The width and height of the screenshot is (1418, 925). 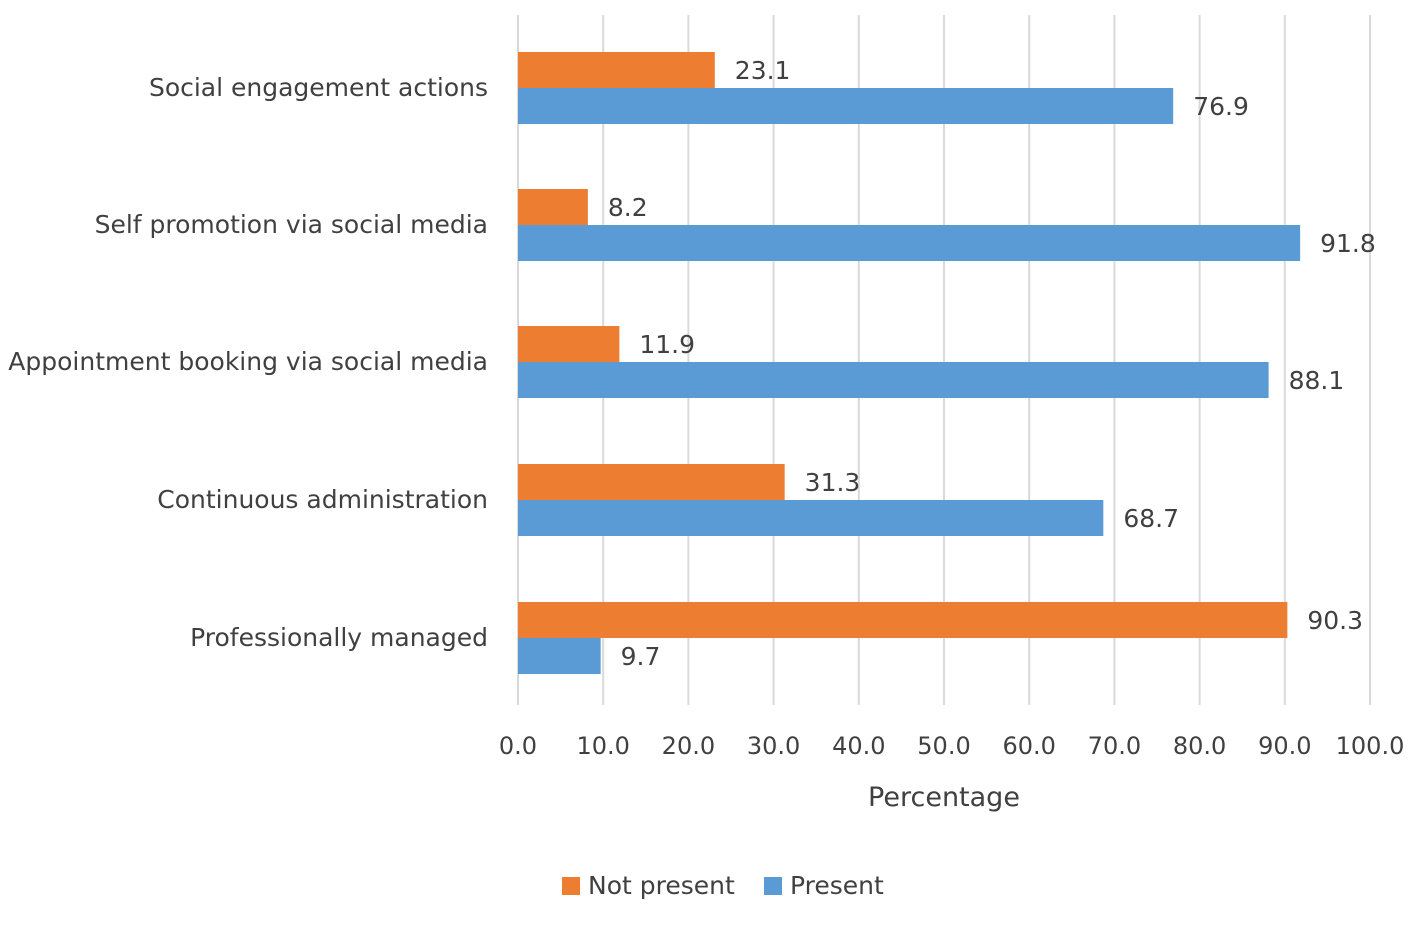 I want to click on category-label: Self promotion via social media, so click(x=291, y=224).